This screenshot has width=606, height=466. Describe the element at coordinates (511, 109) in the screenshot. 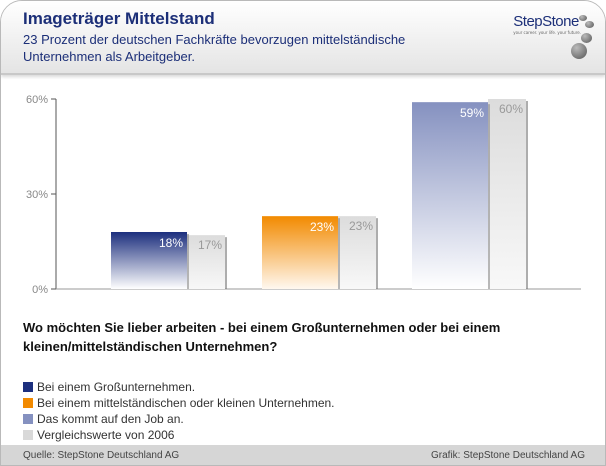

I see `data-label-2006: 60%` at that location.